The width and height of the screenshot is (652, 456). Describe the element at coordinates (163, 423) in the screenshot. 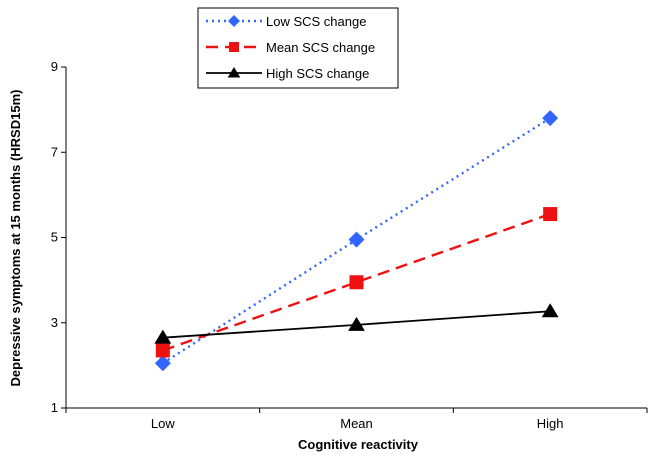

I see `x-tick-label: Low` at that location.